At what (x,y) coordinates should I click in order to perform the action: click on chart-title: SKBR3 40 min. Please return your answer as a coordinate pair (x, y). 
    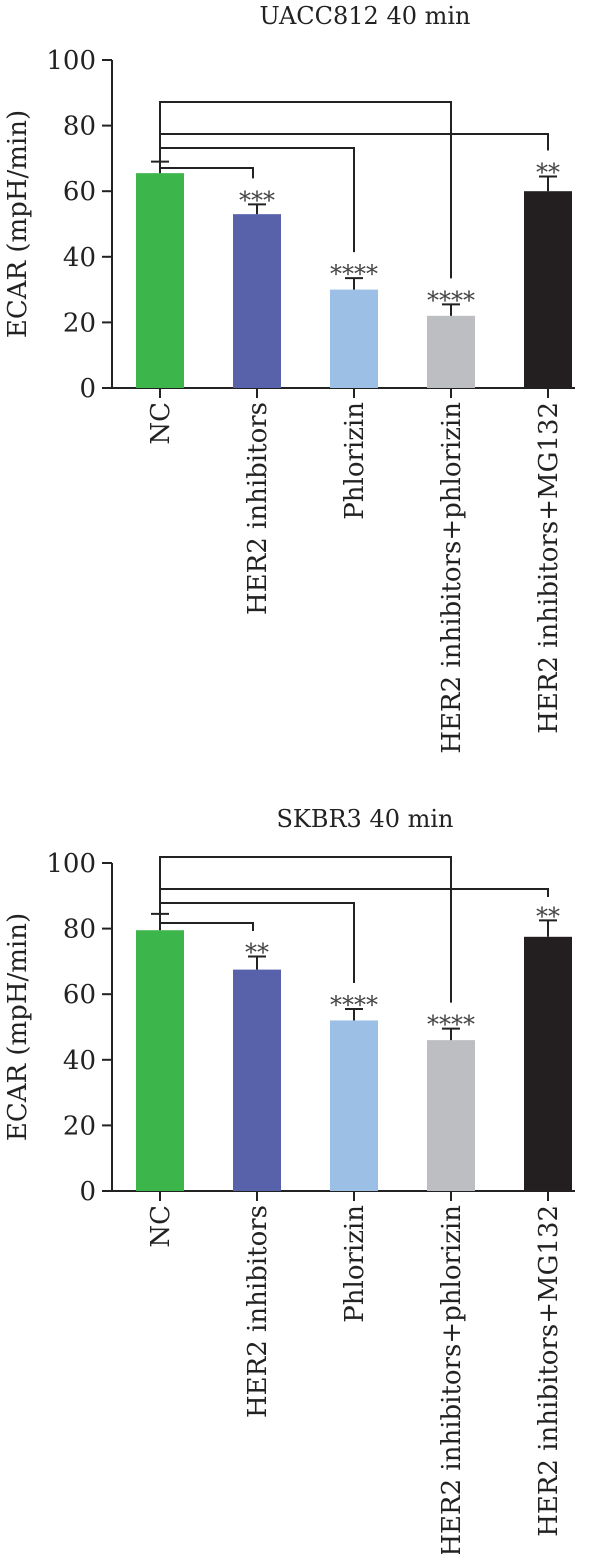
    Looking at the image, I should click on (364, 819).